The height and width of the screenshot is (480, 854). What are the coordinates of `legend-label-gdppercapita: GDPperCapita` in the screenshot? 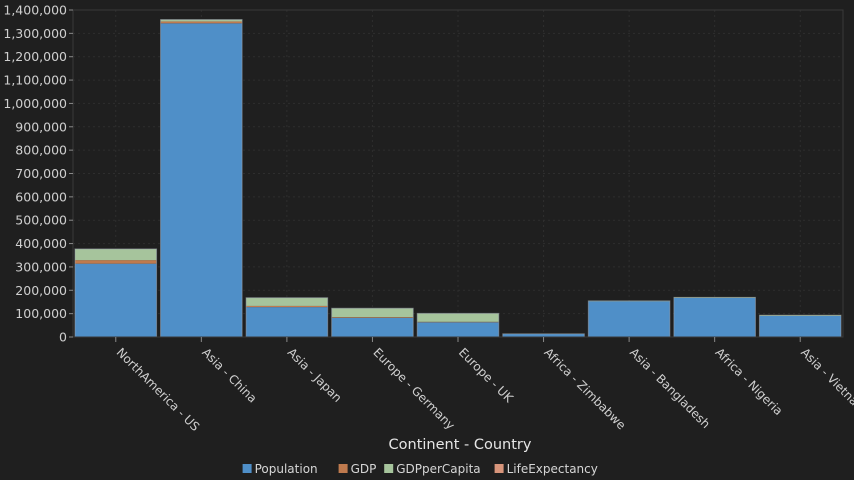 It's located at (438, 469).